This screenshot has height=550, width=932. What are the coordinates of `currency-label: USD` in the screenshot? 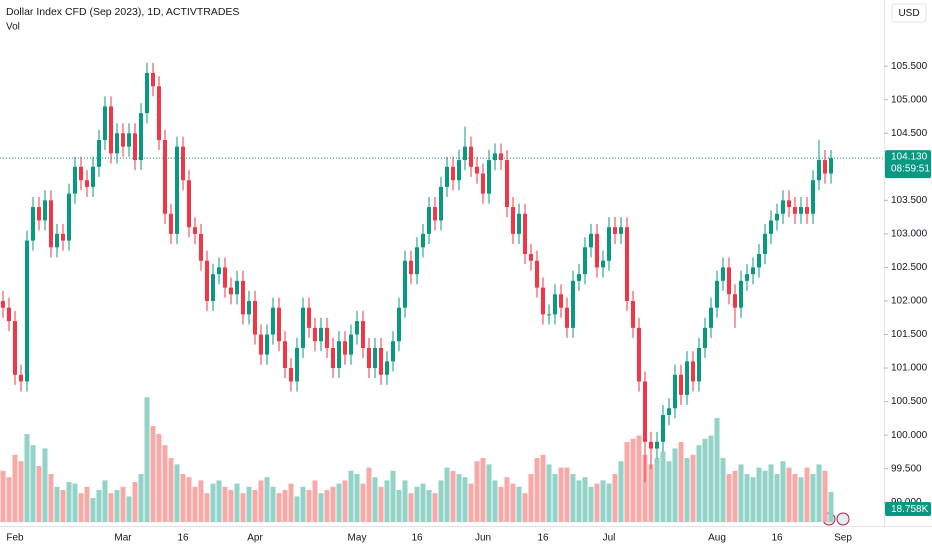 It's located at (908, 13).